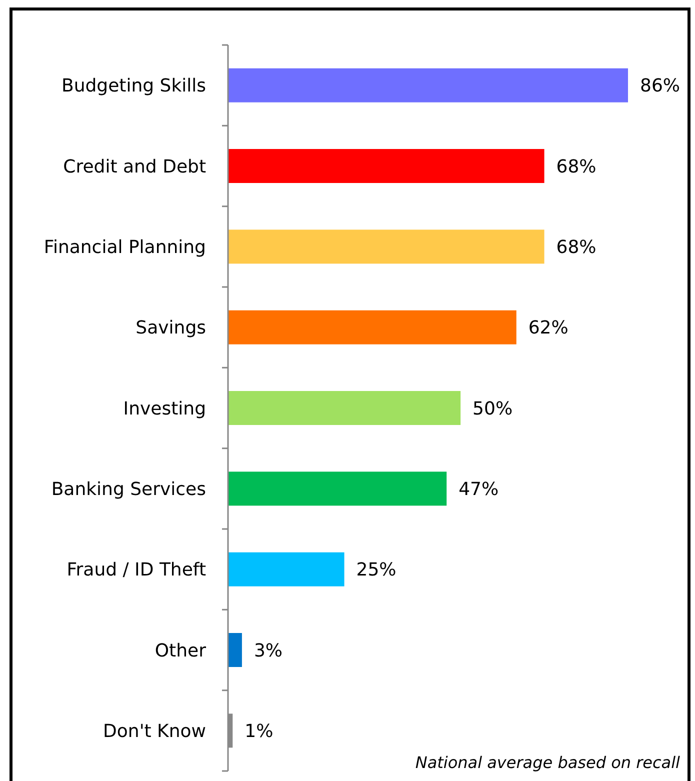  What do you see at coordinates (548, 762) in the screenshot?
I see `annotation: National average based on recall` at bounding box center [548, 762].